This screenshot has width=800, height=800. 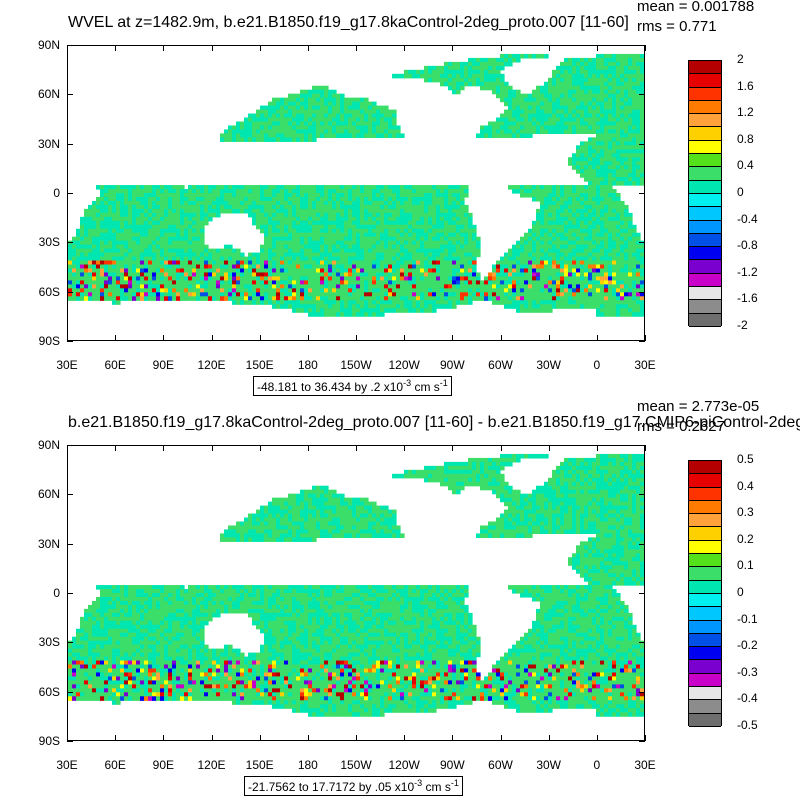 I want to click on colorbar-label: 0.2, so click(x=745, y=538).